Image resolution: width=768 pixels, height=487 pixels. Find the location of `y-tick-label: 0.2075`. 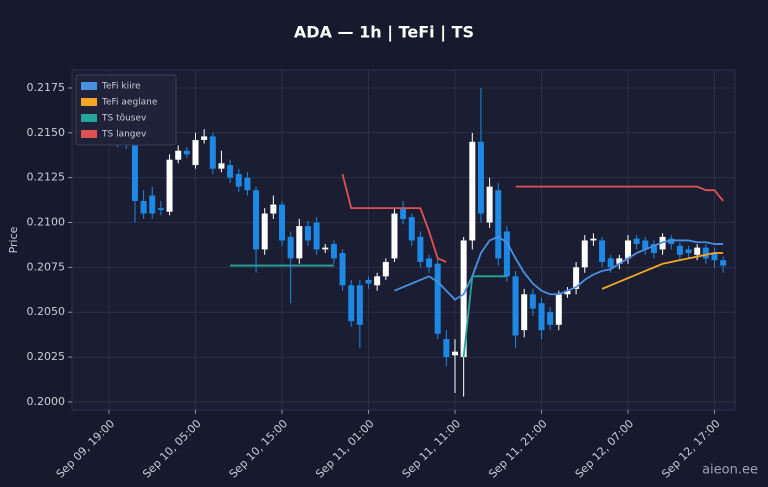

y-tick-label: 0.2075 is located at coordinates (46, 266).